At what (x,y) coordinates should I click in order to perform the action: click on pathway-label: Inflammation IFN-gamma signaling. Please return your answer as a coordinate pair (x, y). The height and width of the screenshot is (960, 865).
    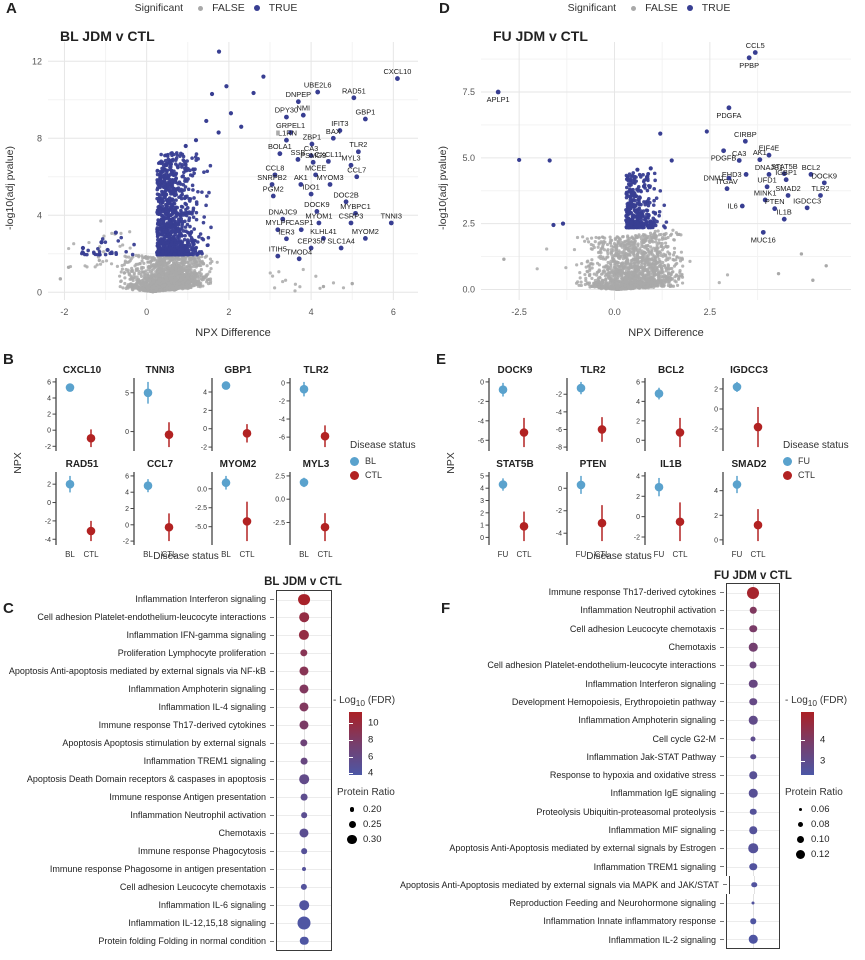
    Looking at the image, I should click on (196, 635).